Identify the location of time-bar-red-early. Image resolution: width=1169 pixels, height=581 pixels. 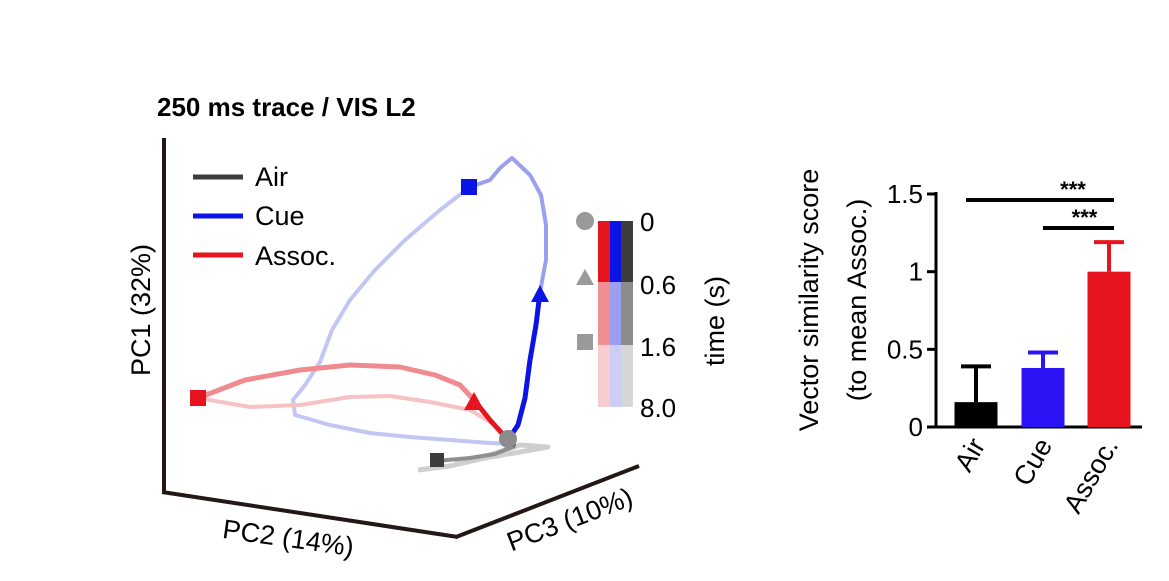
(604, 251).